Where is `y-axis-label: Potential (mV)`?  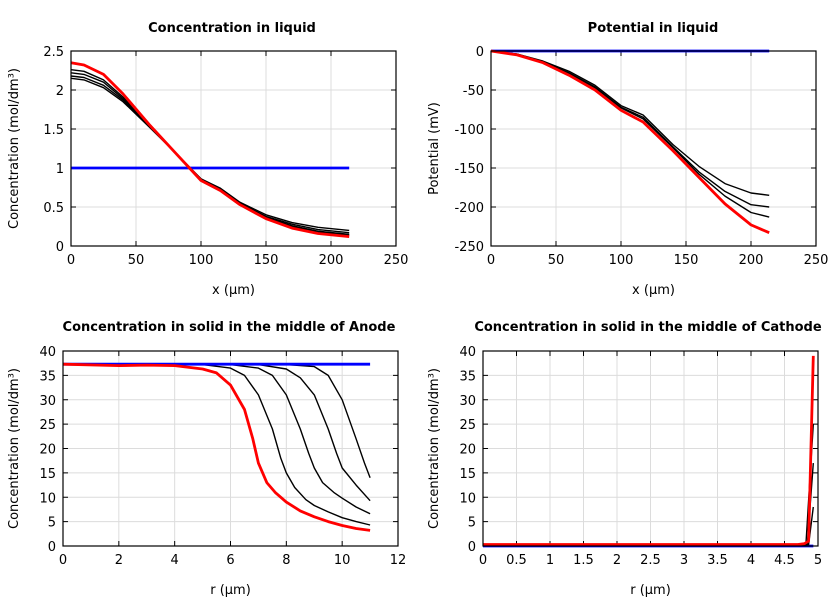
y-axis-label: Potential (mV) is located at coordinates (434, 148).